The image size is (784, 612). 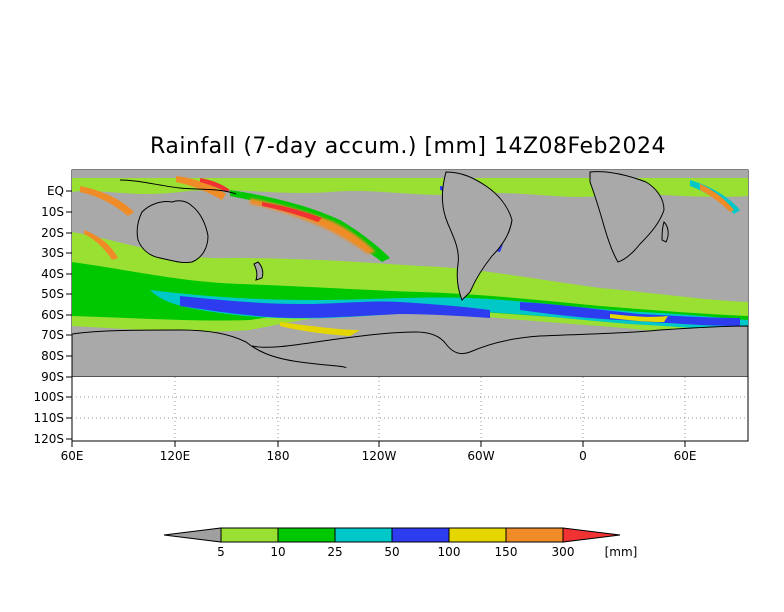 What do you see at coordinates (52, 294) in the screenshot?
I see `y-tick-label: 50S` at bounding box center [52, 294].